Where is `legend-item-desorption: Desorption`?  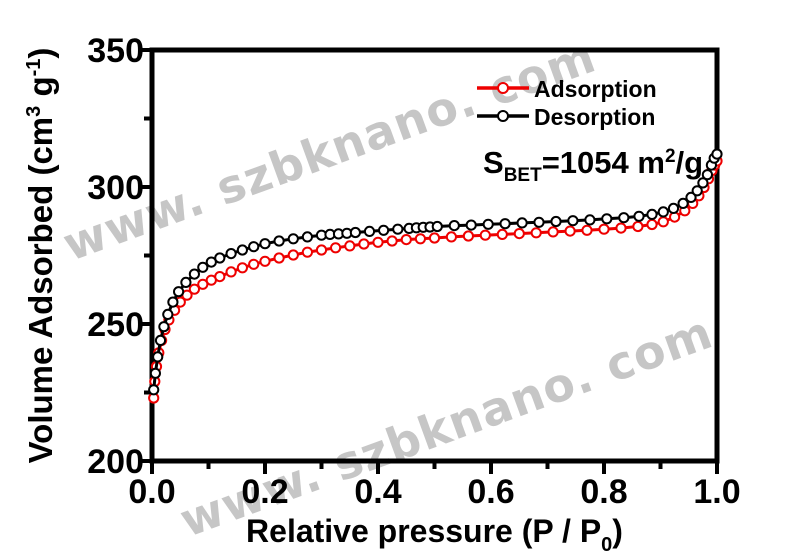
legend-item-desorption: Desorption is located at coordinates (566, 117).